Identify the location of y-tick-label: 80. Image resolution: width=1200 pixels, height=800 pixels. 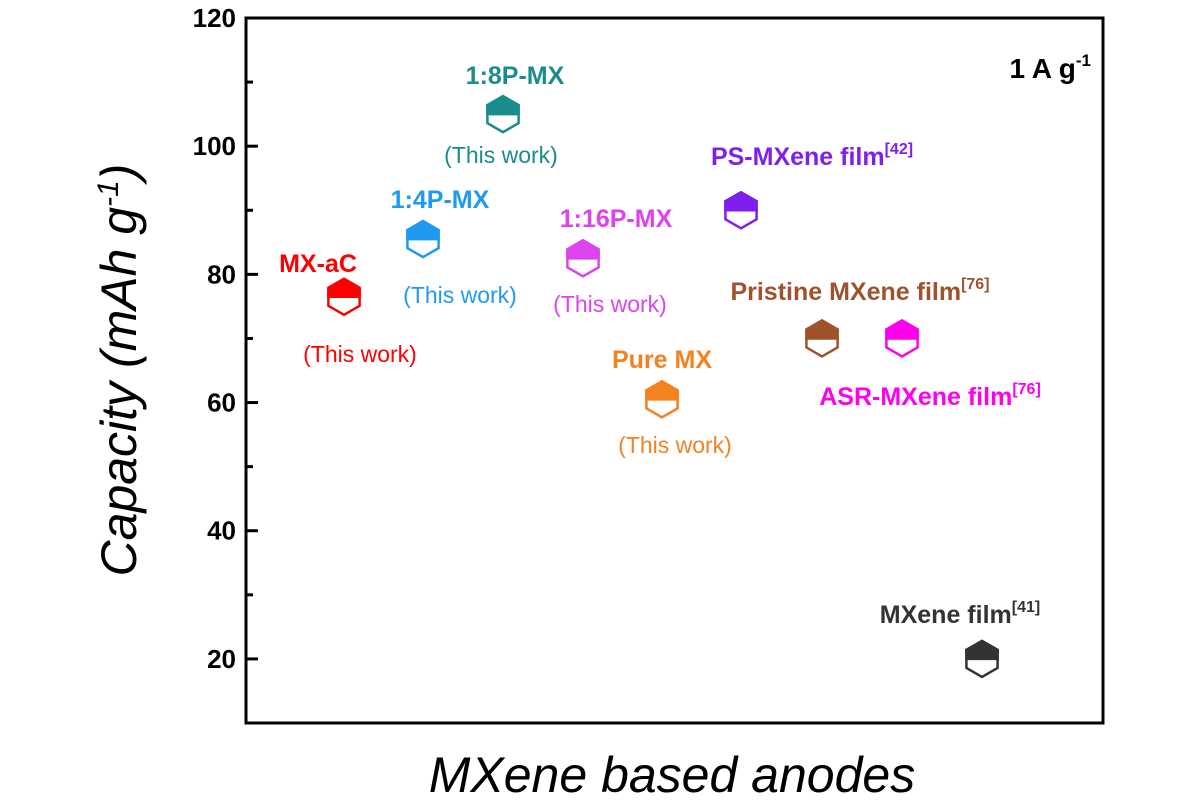
(221, 274).